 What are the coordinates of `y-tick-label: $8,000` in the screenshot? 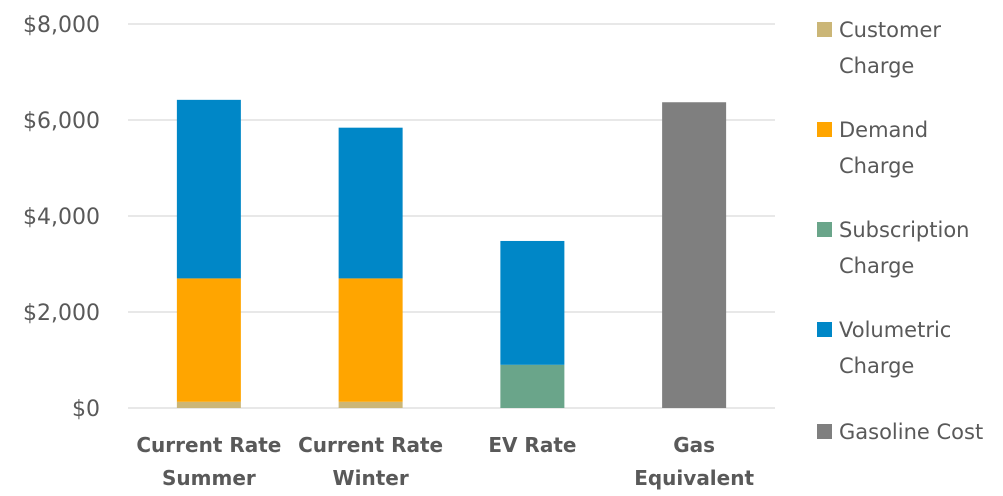 It's located at (61, 25).